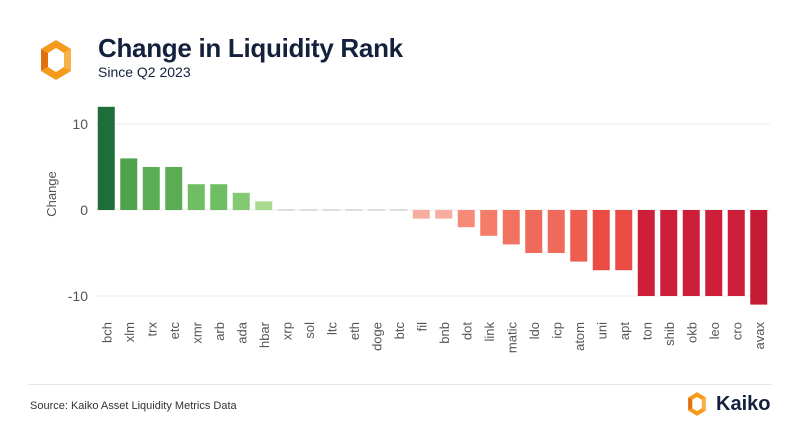 The width and height of the screenshot is (800, 436). What do you see at coordinates (399, 331) in the screenshot?
I see `x-tick-label: btc` at bounding box center [399, 331].